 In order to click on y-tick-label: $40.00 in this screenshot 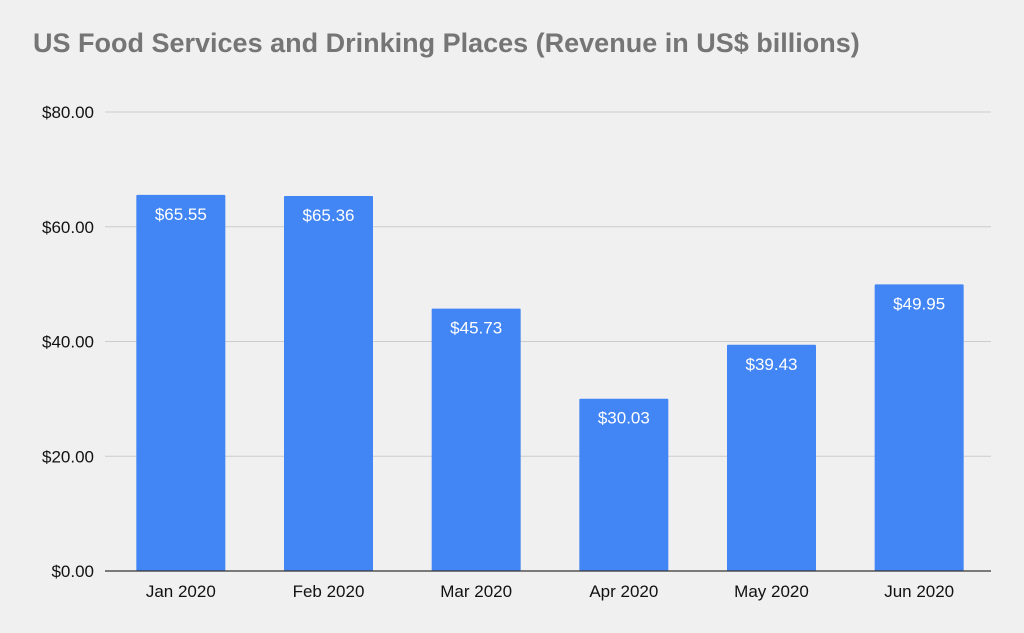, I will do `click(68, 342)`.